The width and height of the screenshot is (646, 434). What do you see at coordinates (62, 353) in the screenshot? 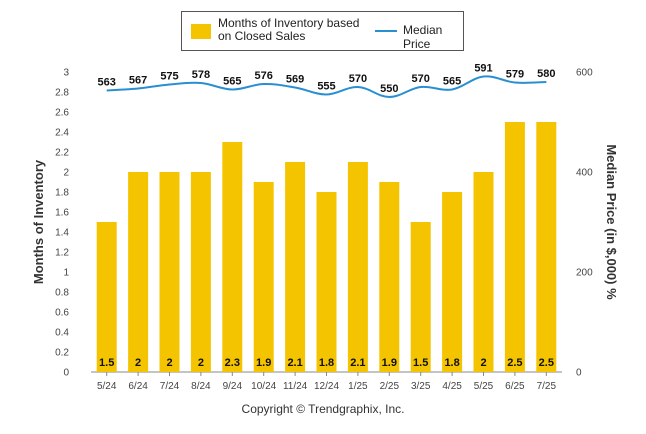
I see `y-tick-label: 0.2` at bounding box center [62, 353].